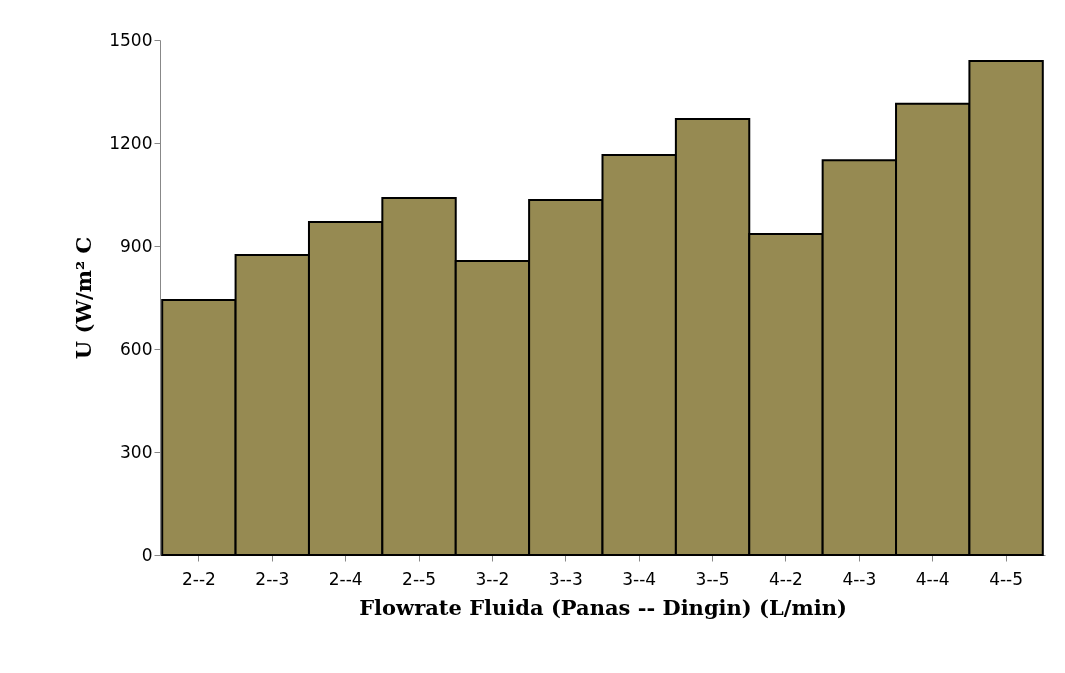 The height and width of the screenshot is (673, 1065). Describe the element at coordinates (136, 451) in the screenshot. I see `y-tick-label: 300` at that location.